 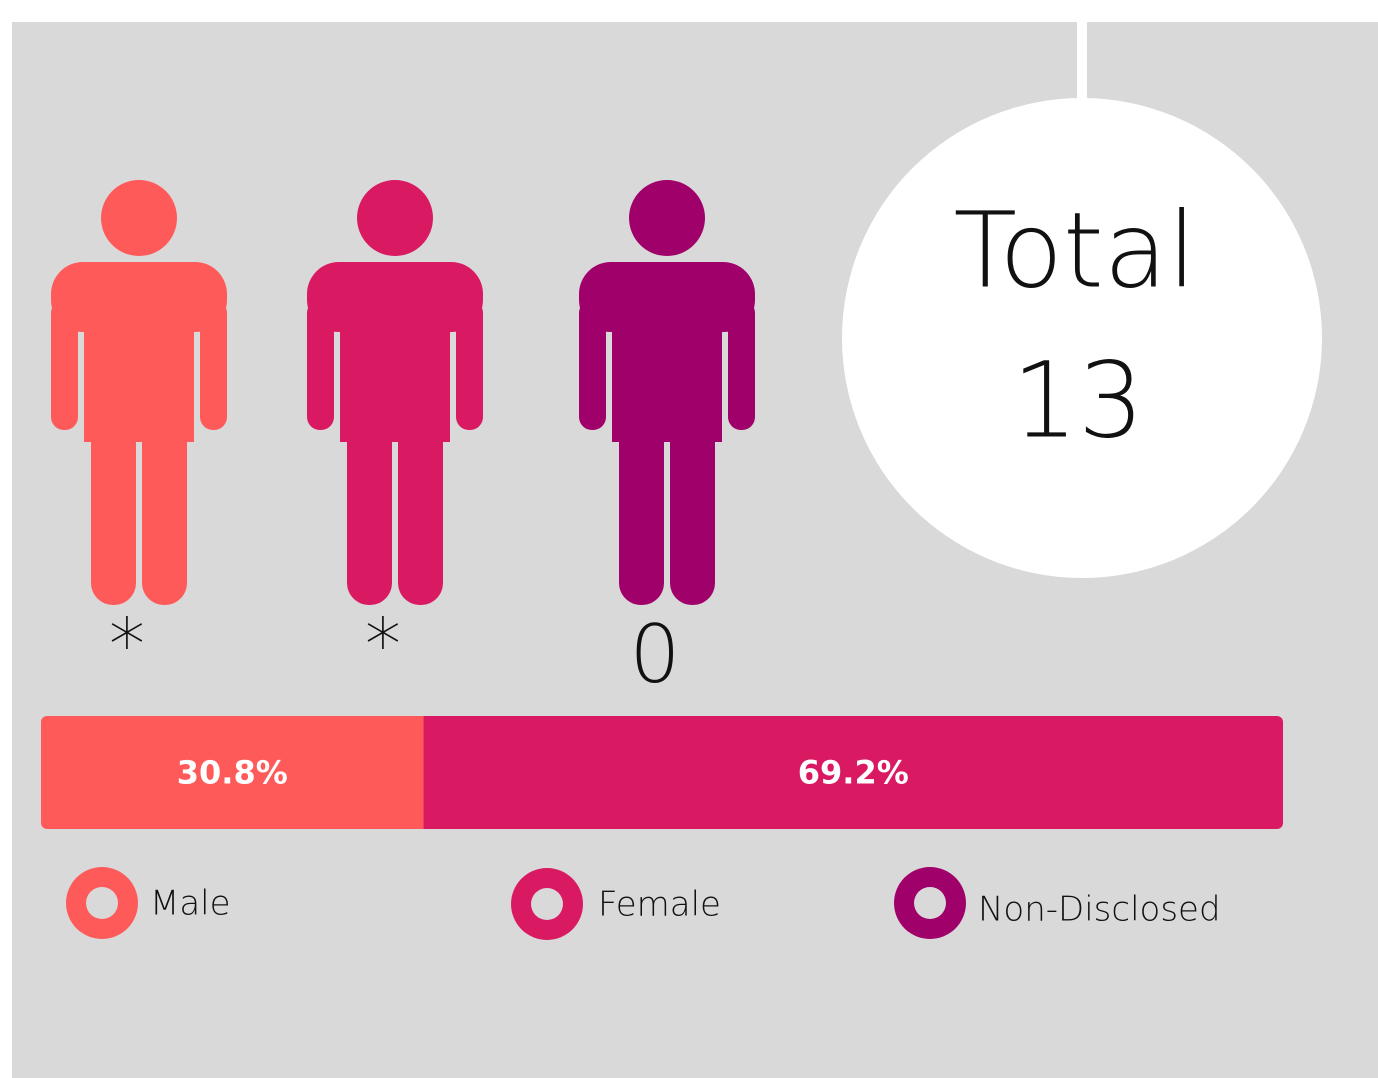 I want to click on bar-label: 69.2%, so click(x=853, y=773).